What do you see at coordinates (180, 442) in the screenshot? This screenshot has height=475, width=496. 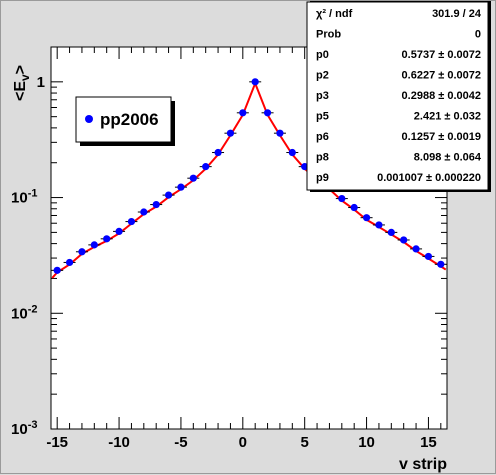 I see `x-tick-label: -5` at bounding box center [180, 442].